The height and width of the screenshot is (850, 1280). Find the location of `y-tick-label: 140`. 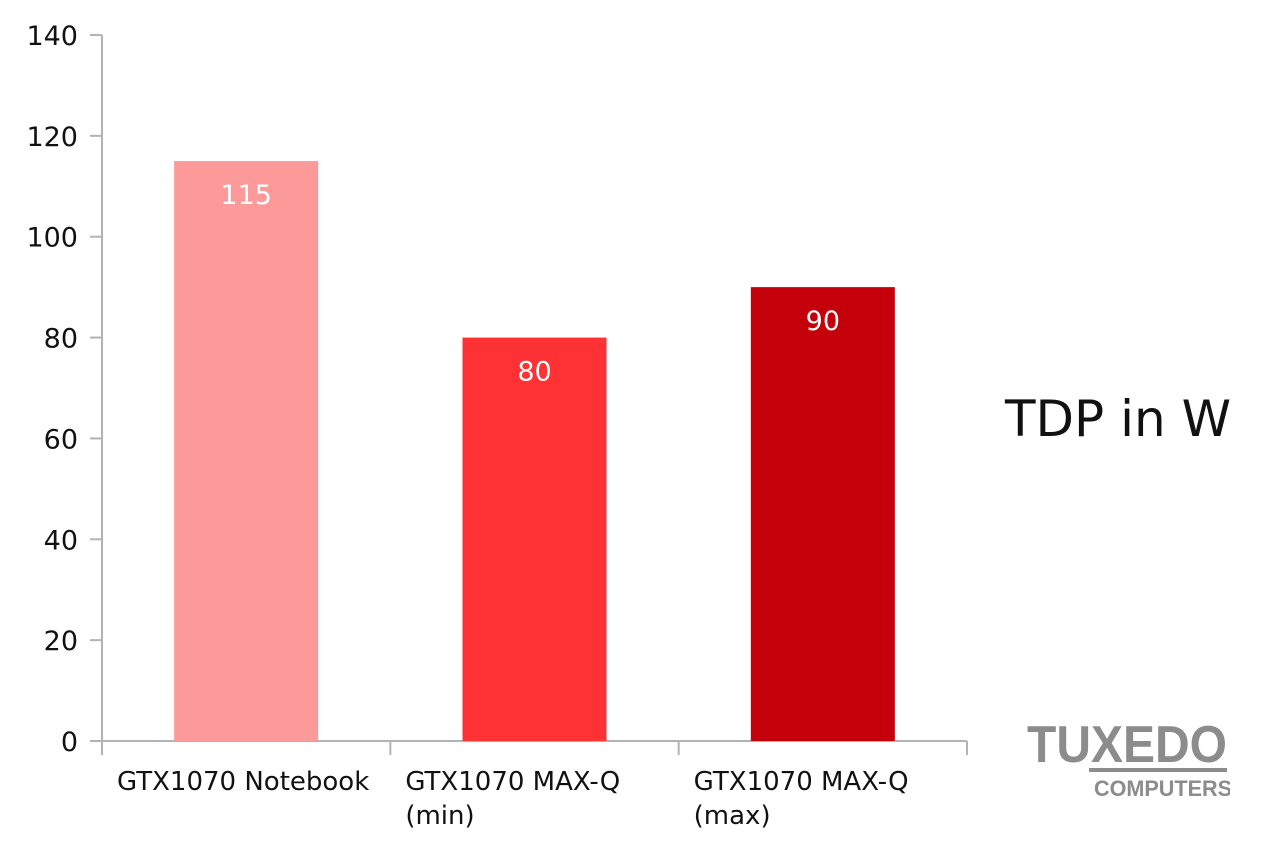

y-tick-label: 140 is located at coordinates (52, 36).